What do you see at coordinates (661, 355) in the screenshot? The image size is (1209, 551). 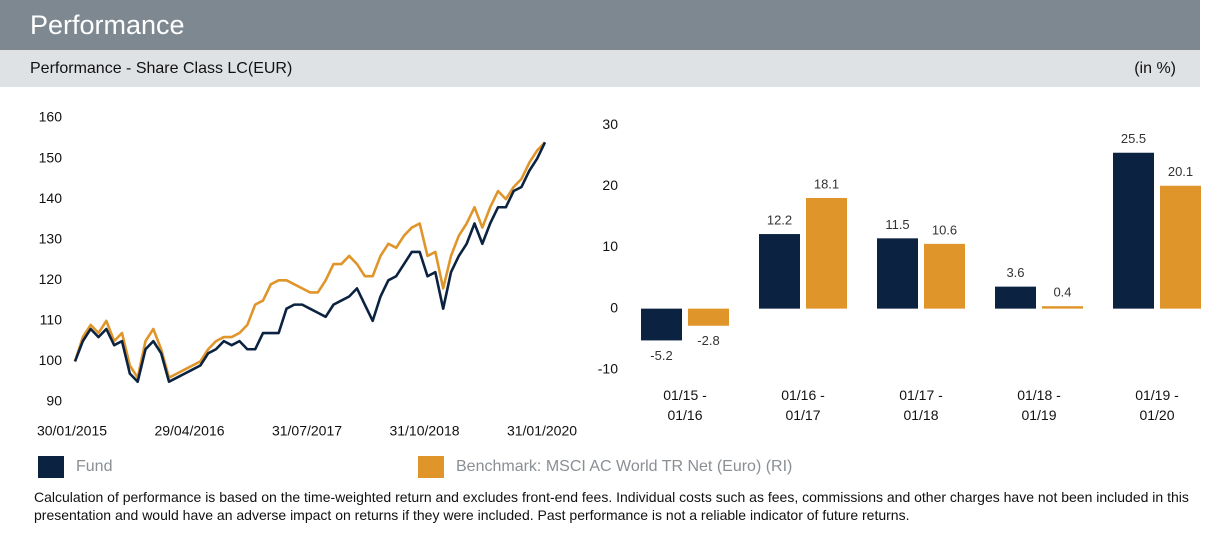 I see `value-label: -5.2` at bounding box center [661, 355].